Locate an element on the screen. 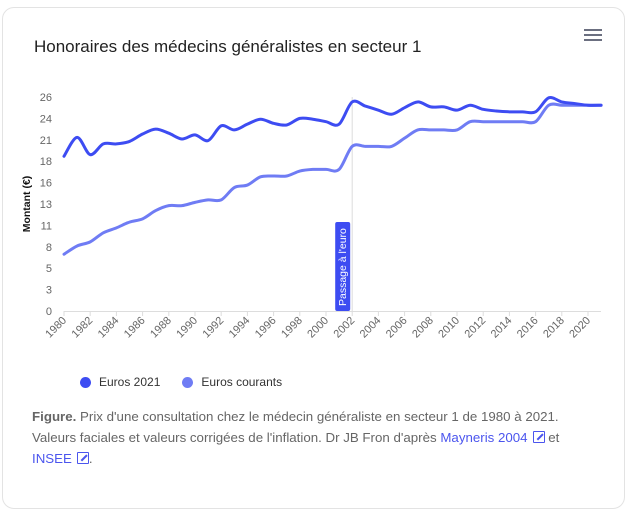 This screenshot has width=633, height=509. x-tick-label: 1986 is located at coordinates (135, 328).